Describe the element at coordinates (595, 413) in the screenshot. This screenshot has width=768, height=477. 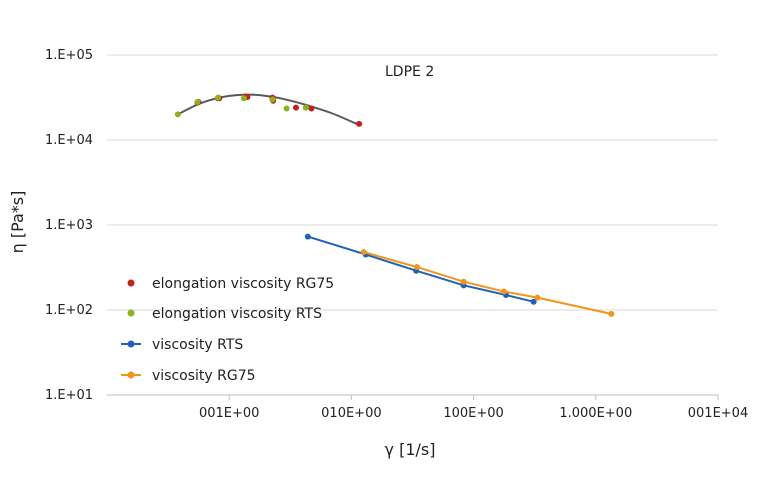
I see `x-tick-label: 1.000E+00` at that location.